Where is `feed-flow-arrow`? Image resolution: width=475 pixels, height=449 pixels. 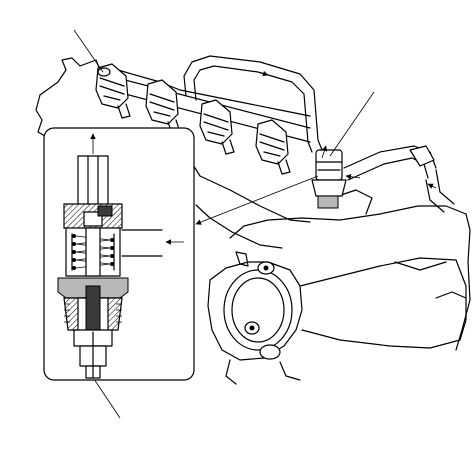 feed-flow-arrow is located at coordinates (432, 186).